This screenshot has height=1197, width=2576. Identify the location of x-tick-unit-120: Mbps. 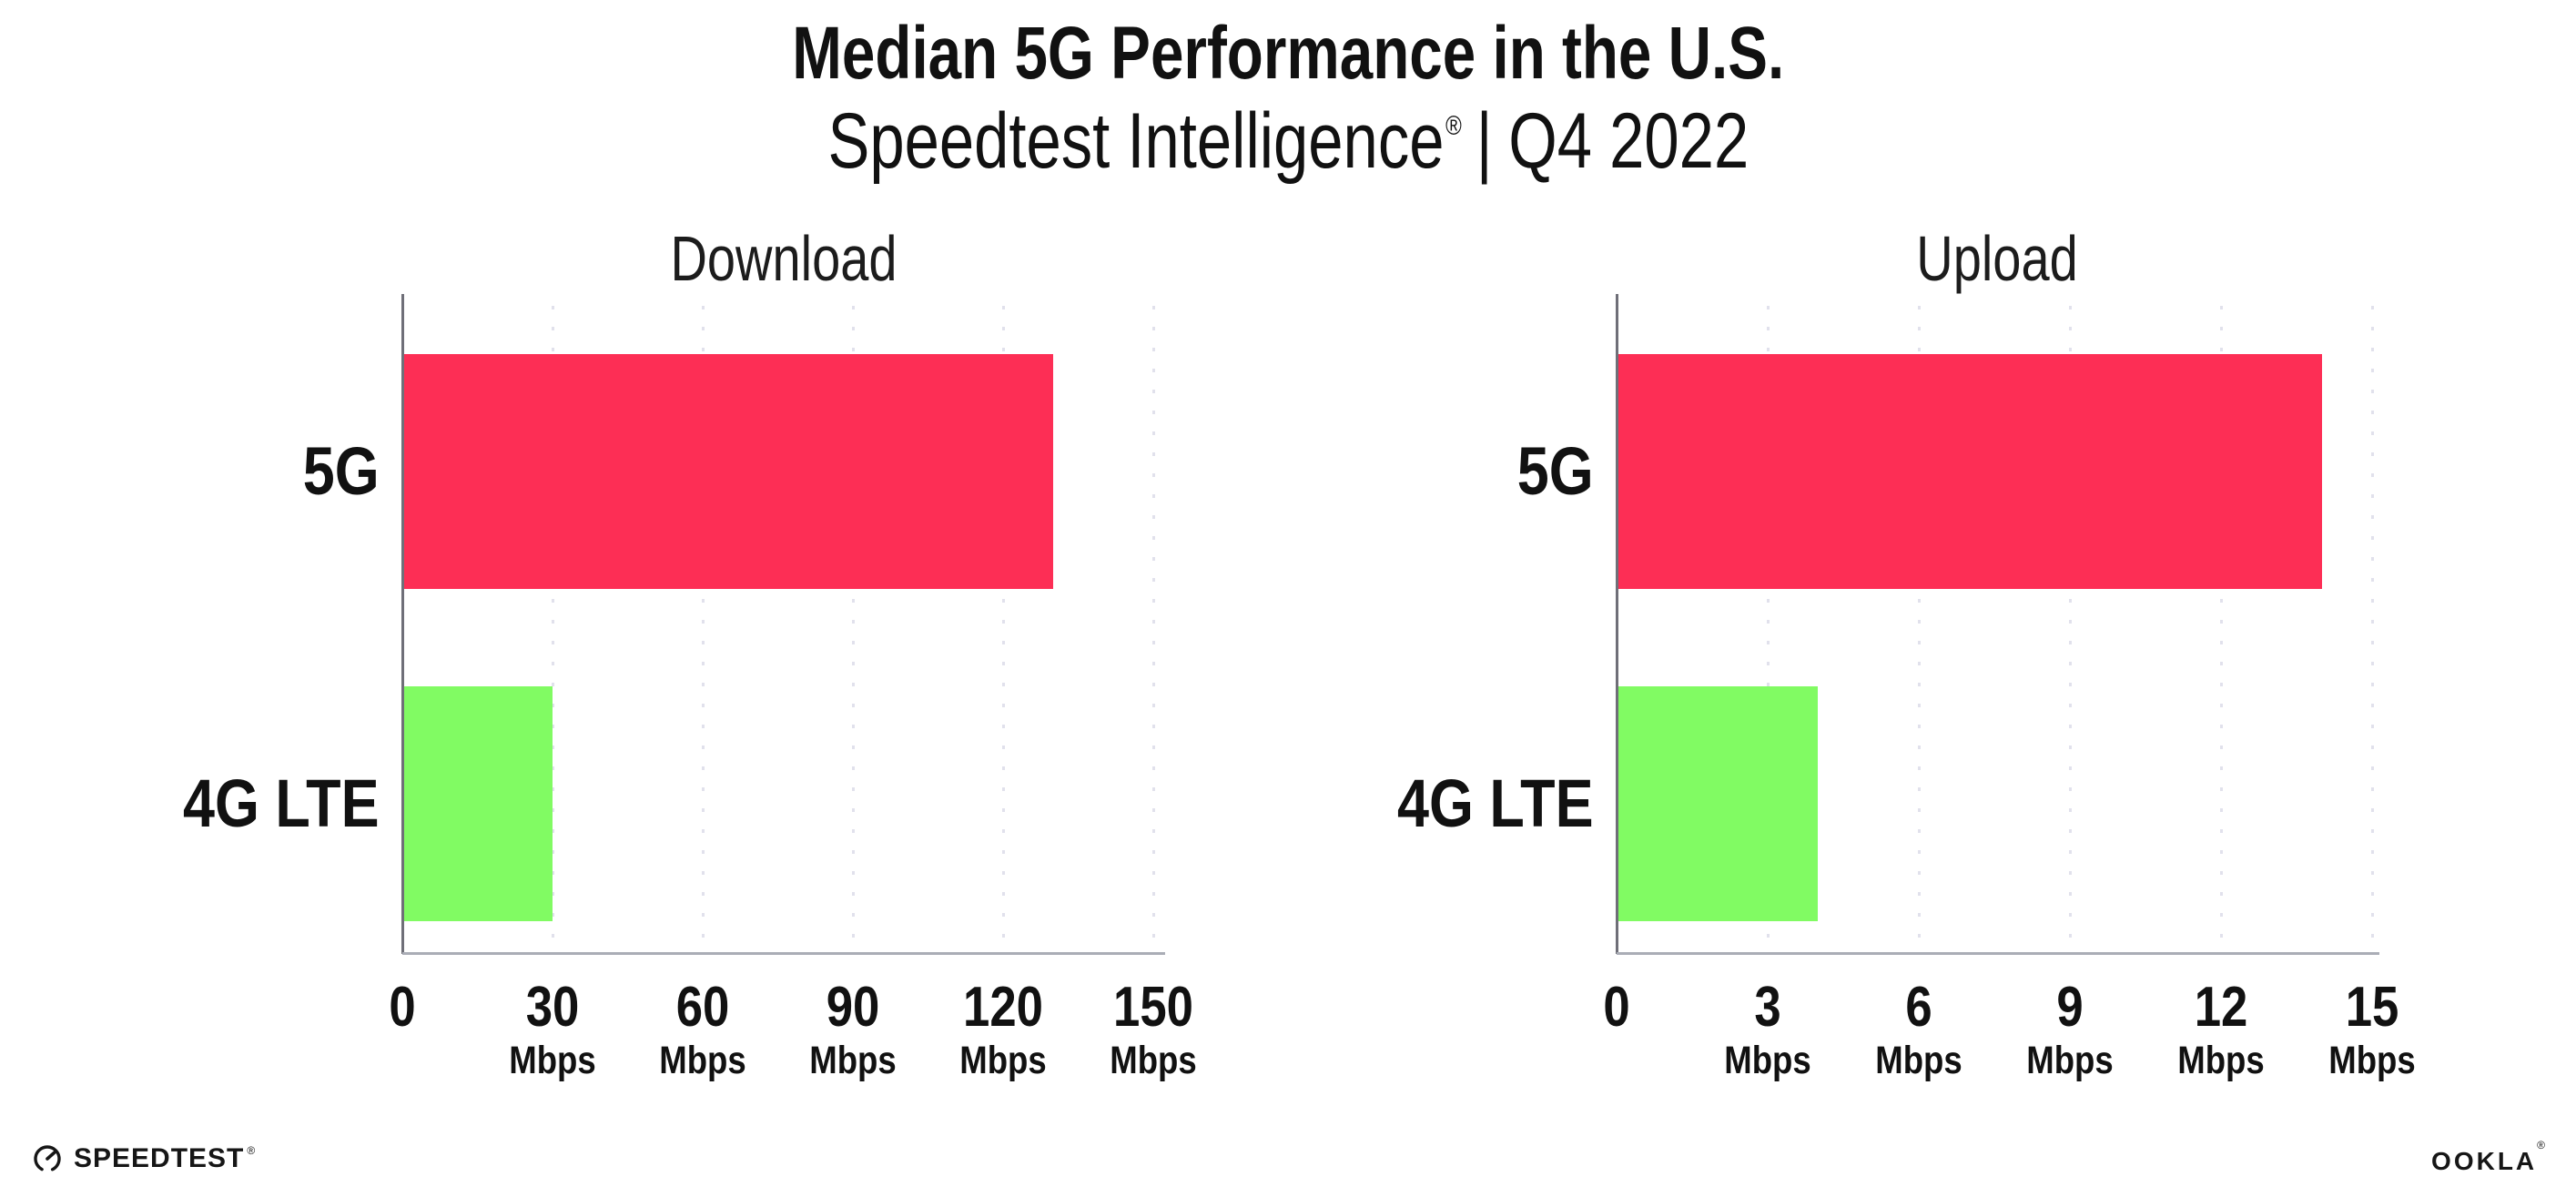
(1003, 1060).